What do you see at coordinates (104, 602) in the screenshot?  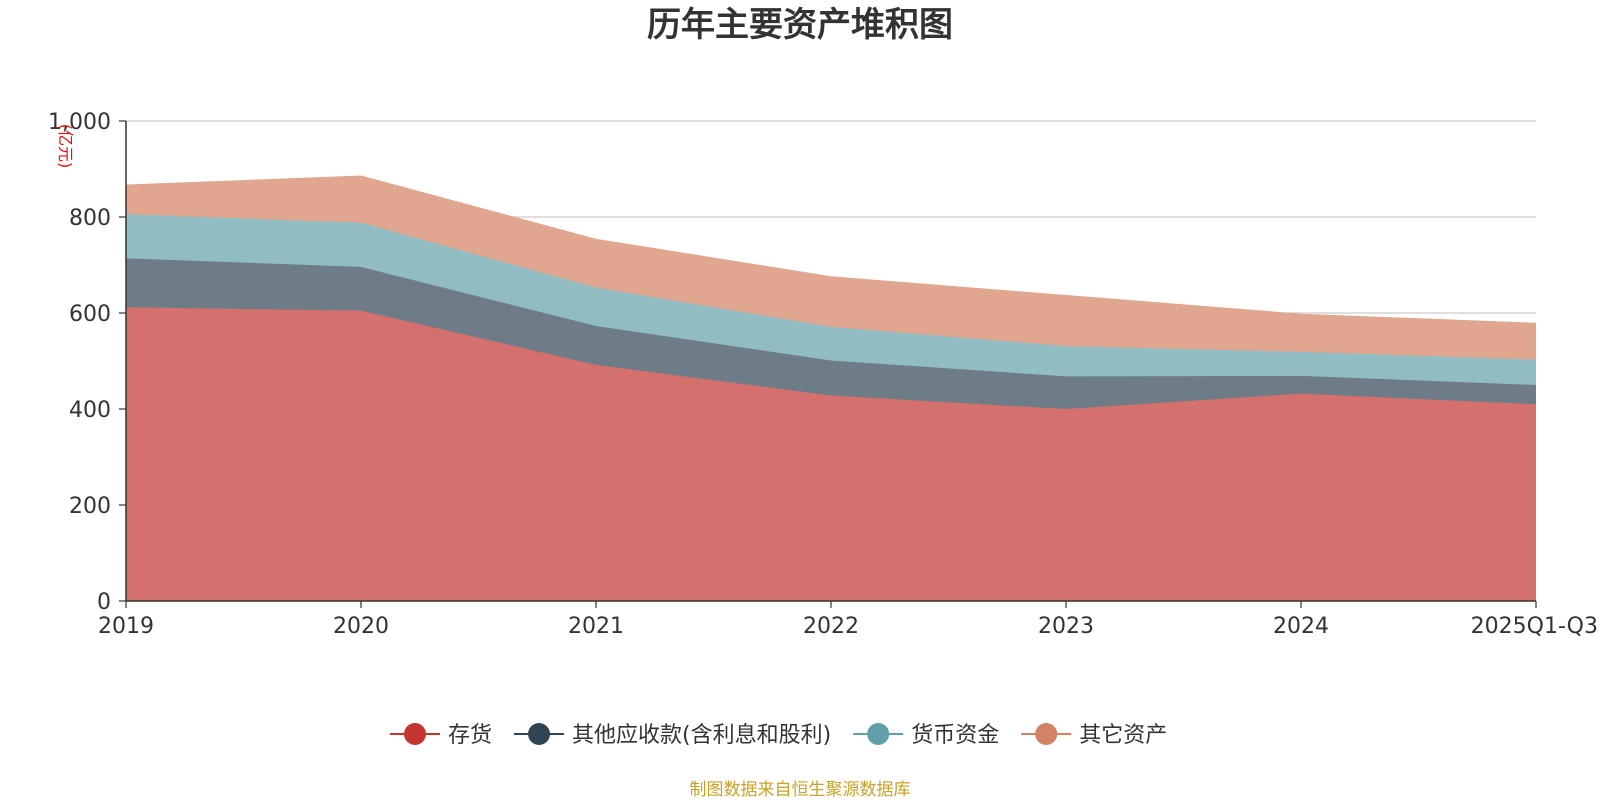 I see `y-tick-label: 0` at bounding box center [104, 602].